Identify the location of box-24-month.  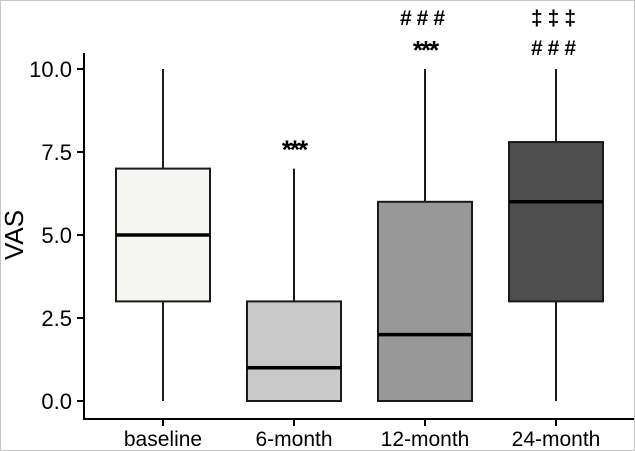
(556, 222).